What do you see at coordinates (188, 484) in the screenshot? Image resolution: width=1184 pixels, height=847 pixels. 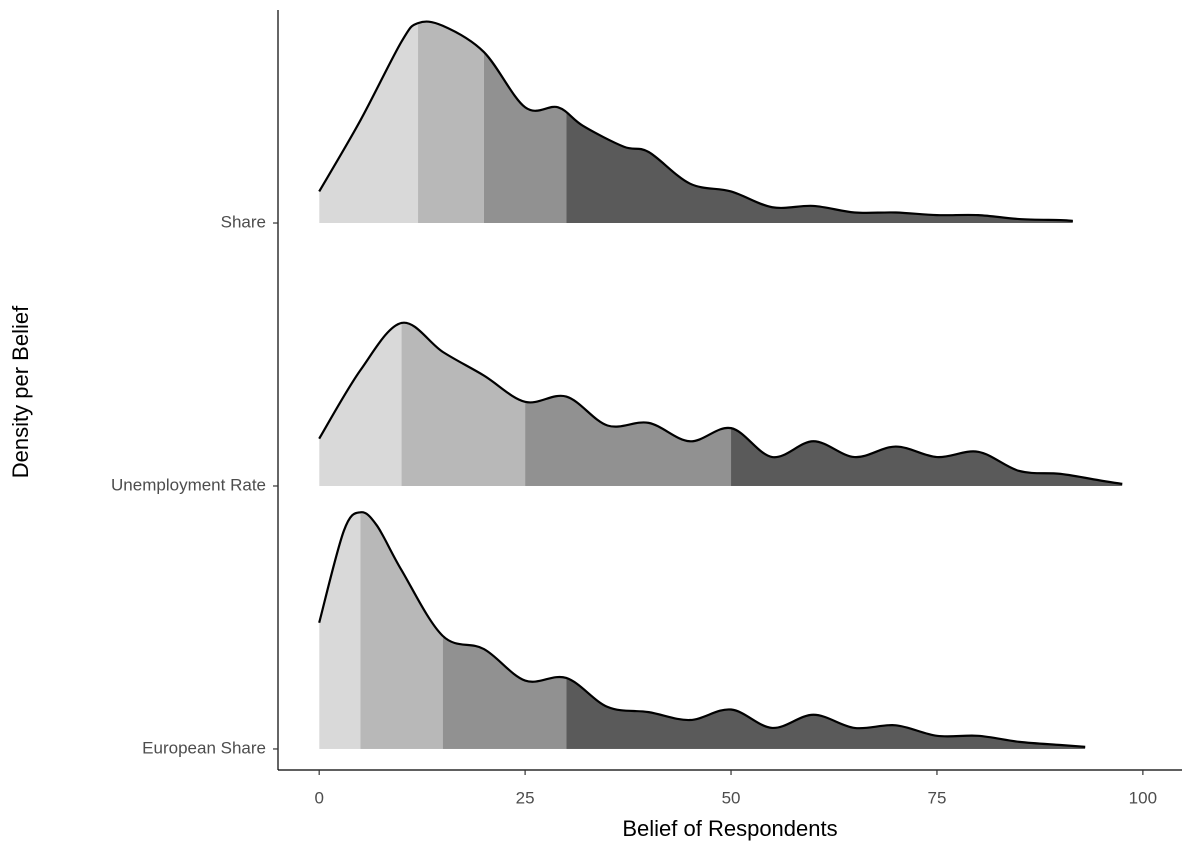 I see `y-tick-label: Unemployment Rate` at bounding box center [188, 484].